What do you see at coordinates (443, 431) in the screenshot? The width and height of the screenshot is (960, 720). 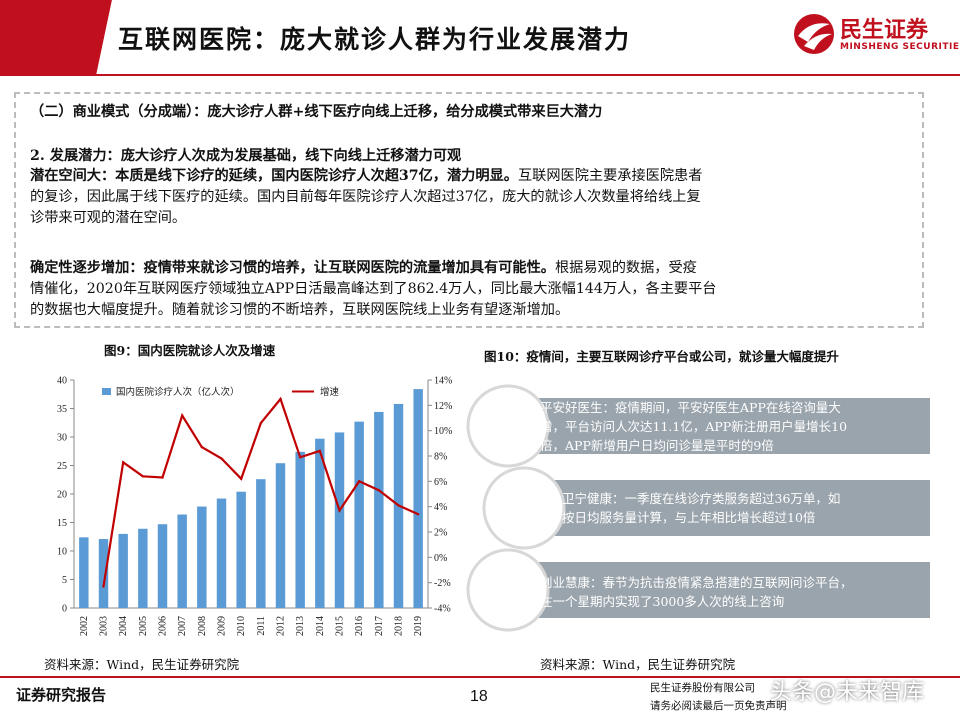 I see `y-tick-label-right: 10%` at bounding box center [443, 431].